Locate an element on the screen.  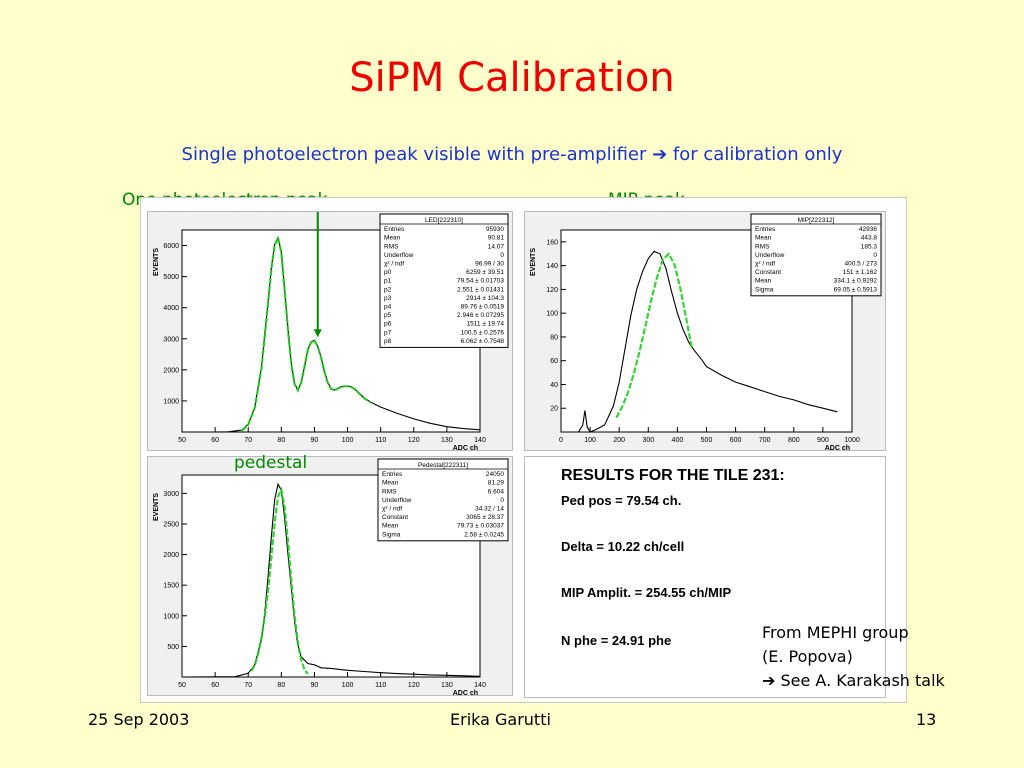
y-tick-label: 1500 is located at coordinates (171, 586).